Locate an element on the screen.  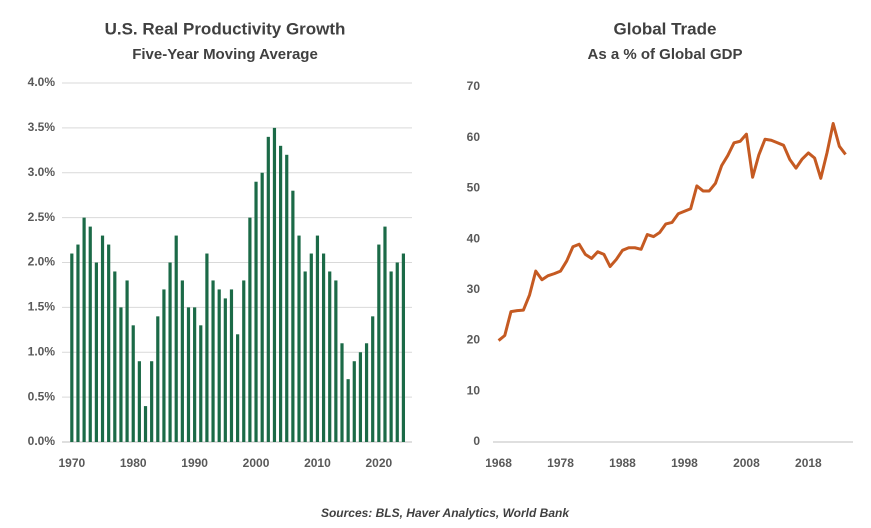
y-tick-label: 1.5% is located at coordinates (42, 307).